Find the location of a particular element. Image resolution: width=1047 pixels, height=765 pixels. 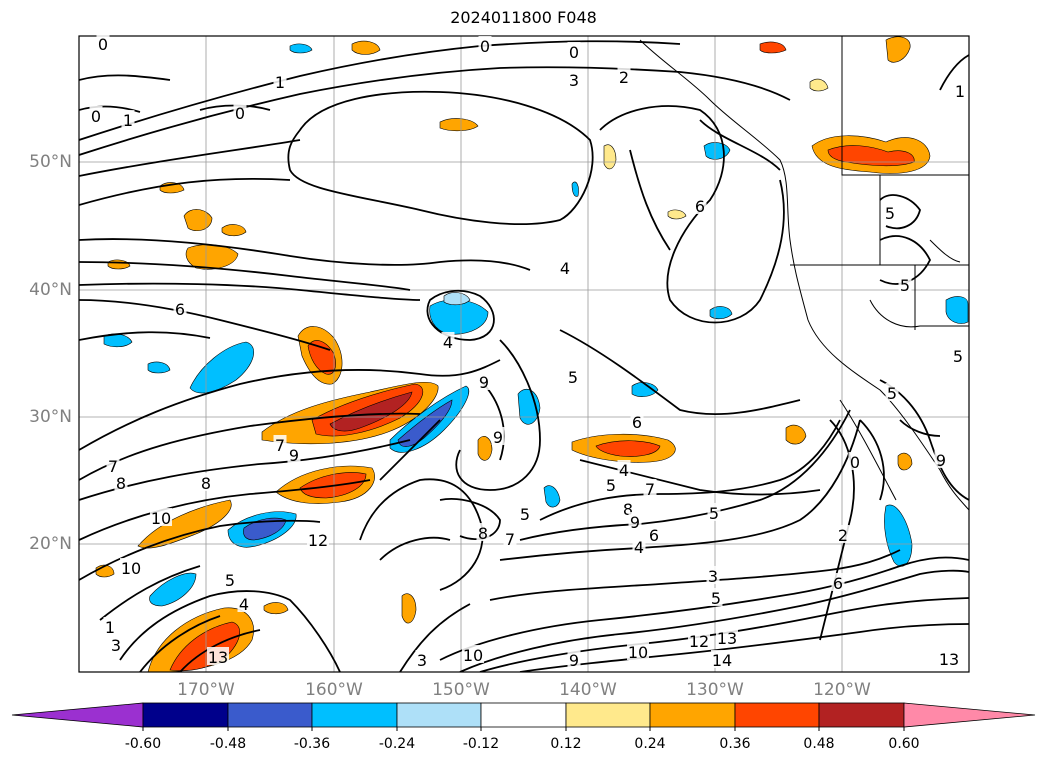

lon-label-150w: 150°W is located at coordinates (461, 690).